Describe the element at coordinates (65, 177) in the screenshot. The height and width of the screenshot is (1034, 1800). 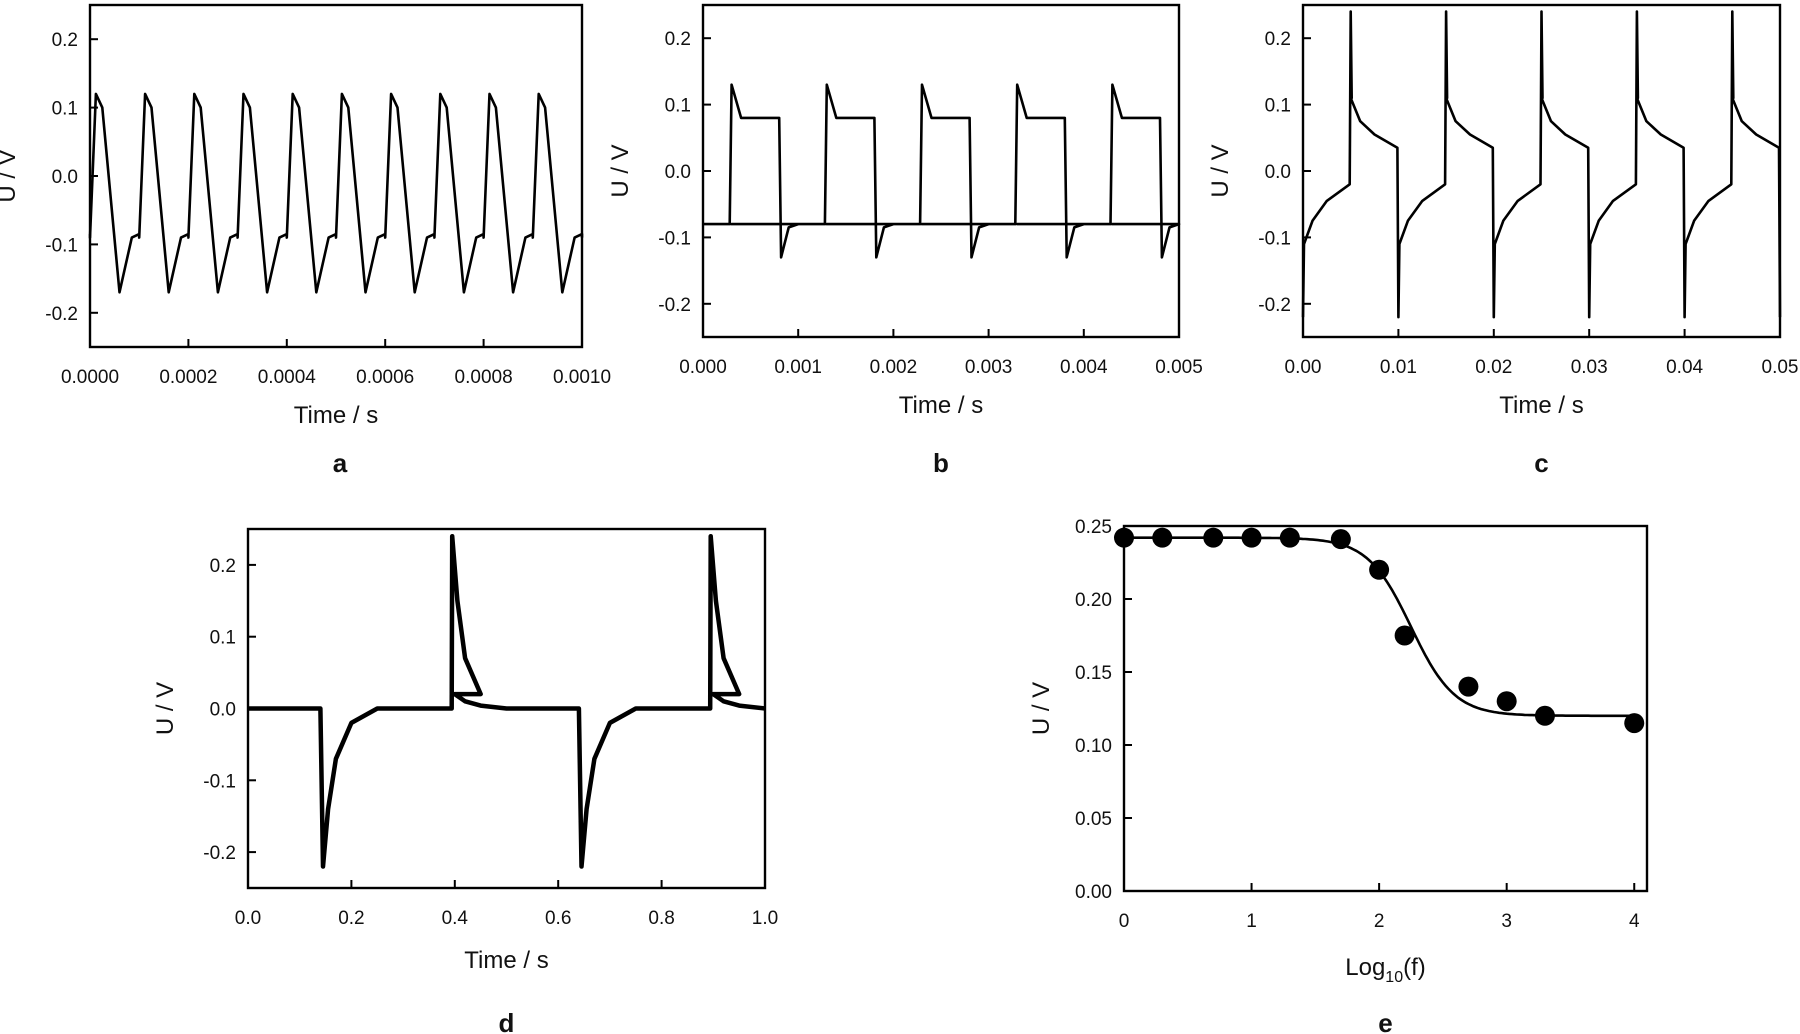
I see `y-tick-label-a: 0.0` at that location.